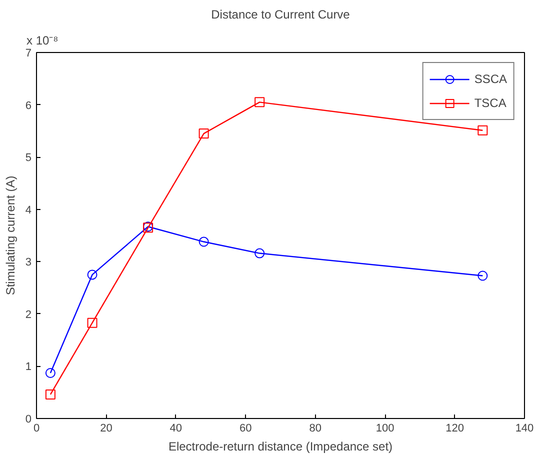 This screenshot has width=544, height=456. I want to click on y-tick-label: 3, so click(28, 262).